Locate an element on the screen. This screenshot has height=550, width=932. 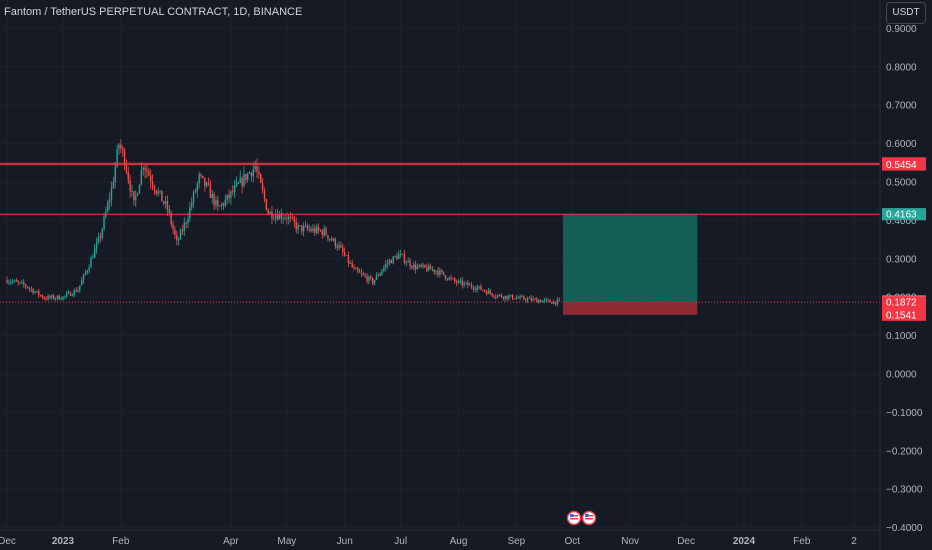
time-label: Sep is located at coordinates (516, 541).